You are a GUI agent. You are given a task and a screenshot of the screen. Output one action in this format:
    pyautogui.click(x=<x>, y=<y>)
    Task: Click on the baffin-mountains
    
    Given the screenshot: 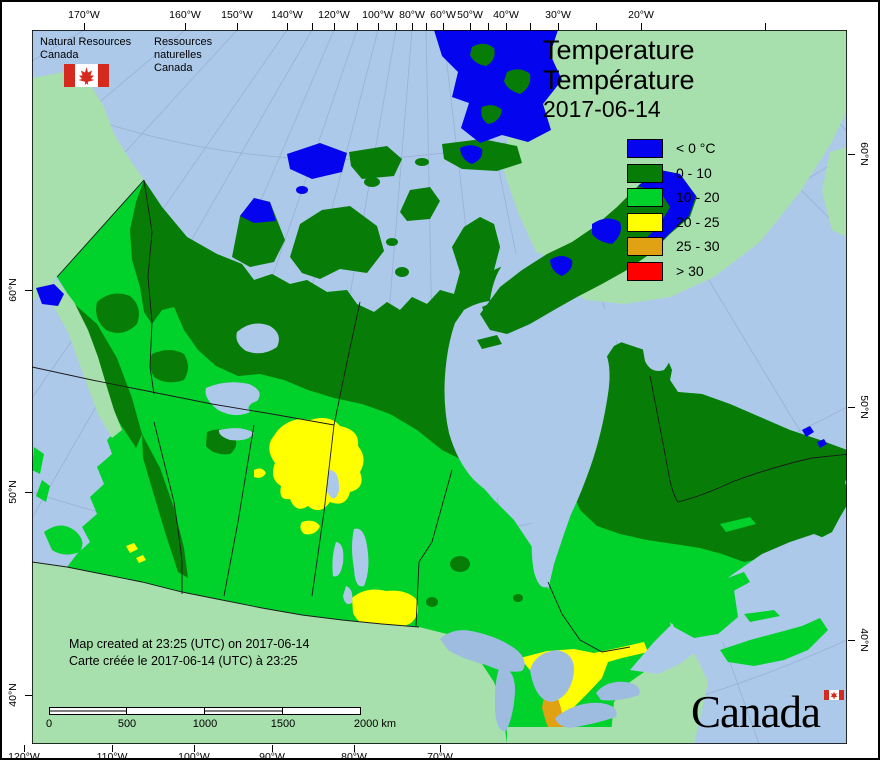 What is the action you would take?
    pyautogui.click(x=667, y=211)
    